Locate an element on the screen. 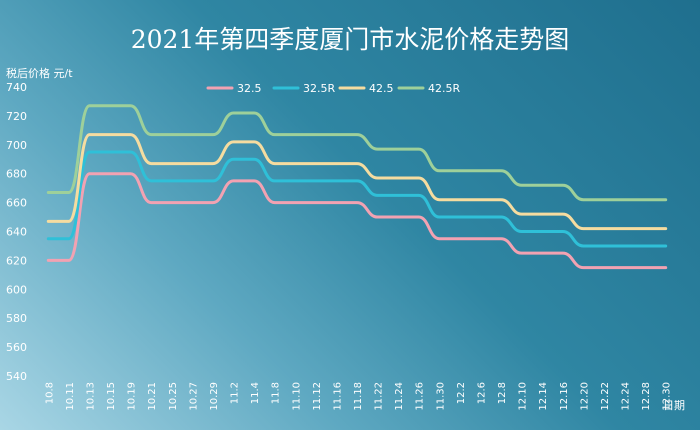 The image size is (700, 430). x-tick-label: 10.27 is located at coordinates (193, 396).